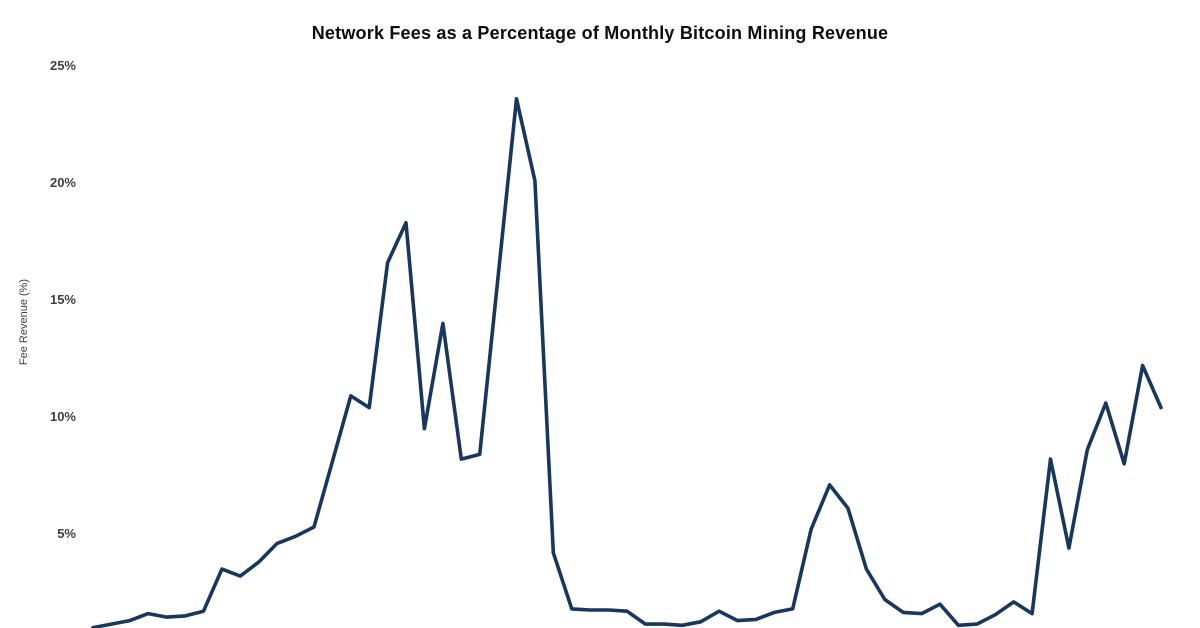 This screenshot has width=1200, height=628. What do you see at coordinates (62, 416) in the screenshot?
I see `y-axis-tick-label: 10%` at bounding box center [62, 416].